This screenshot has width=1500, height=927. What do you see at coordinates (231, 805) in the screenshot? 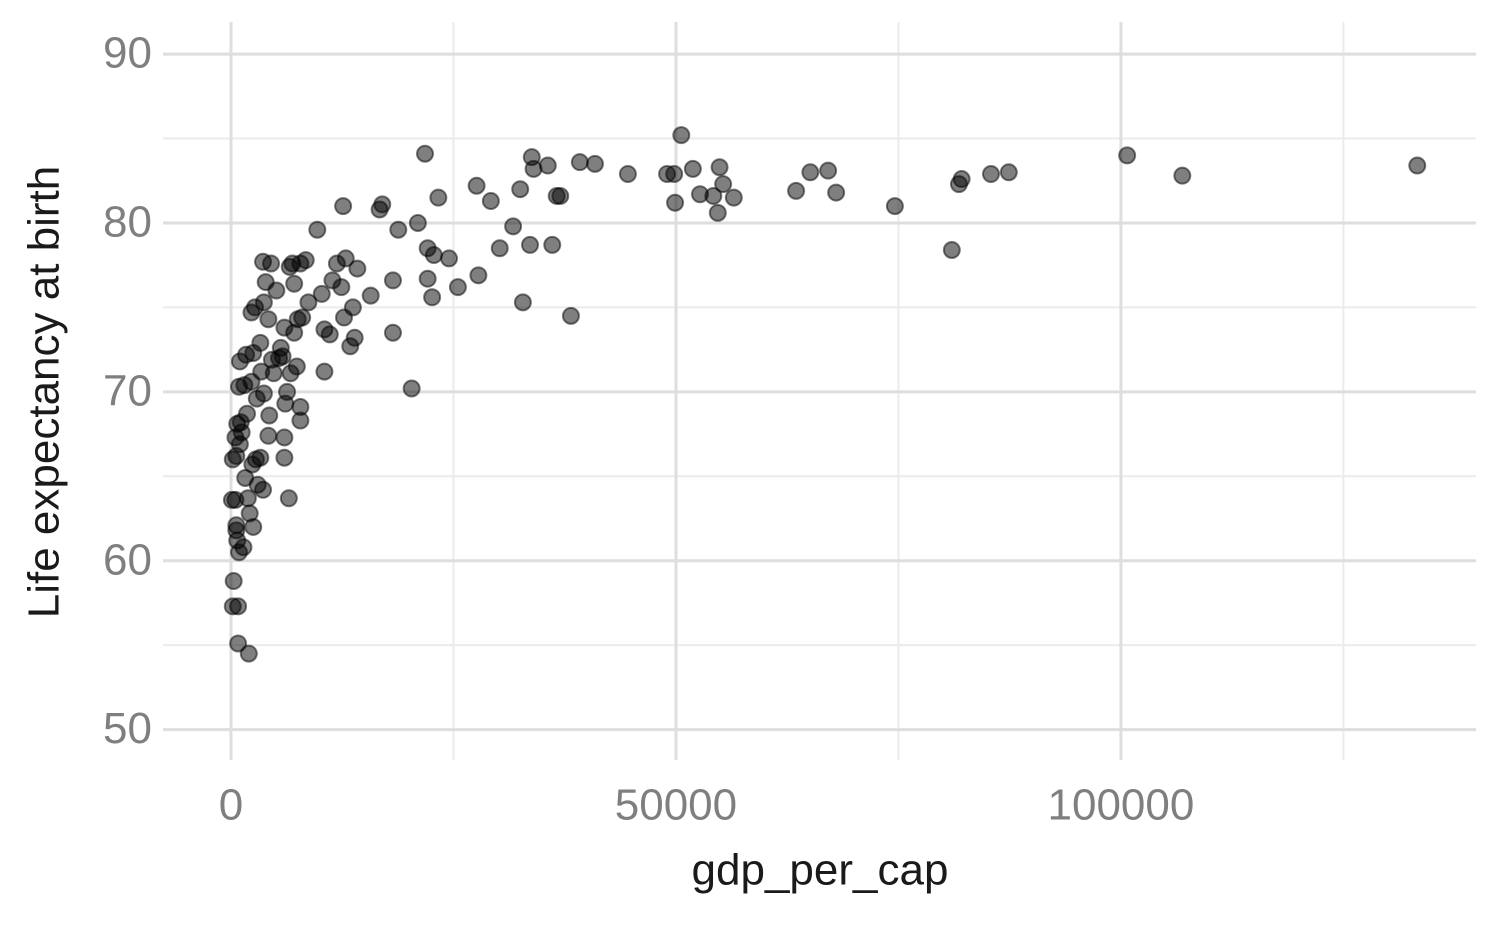
I see `x-tick-label: 0` at bounding box center [231, 805].